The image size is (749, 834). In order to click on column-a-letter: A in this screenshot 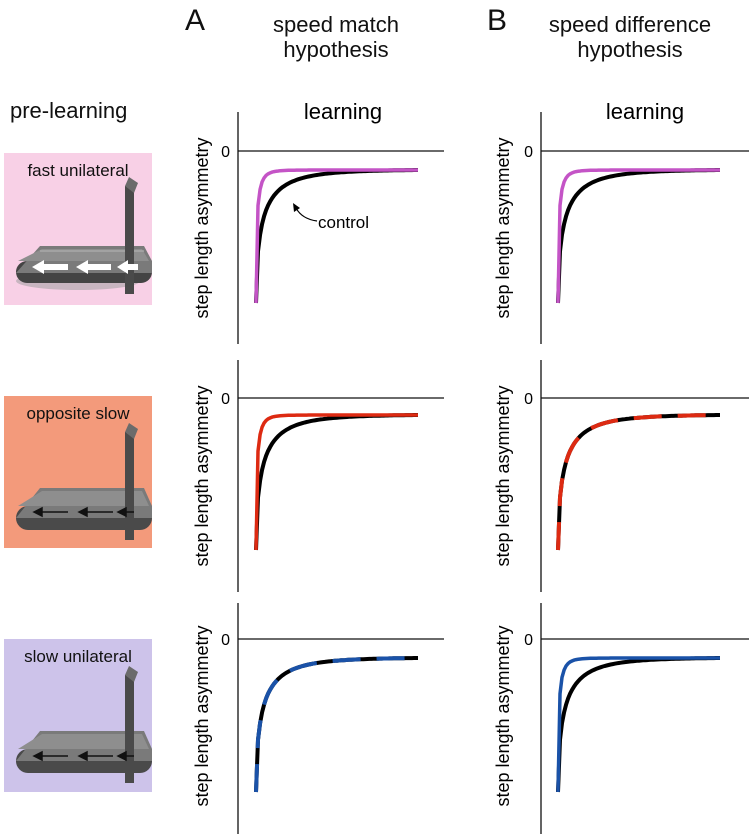, I will do `click(195, 20)`.